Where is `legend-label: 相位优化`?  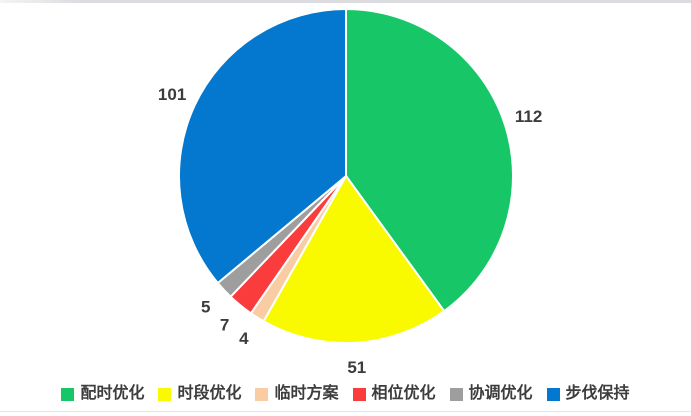 legend-label: 相位优化 is located at coordinates (403, 393).